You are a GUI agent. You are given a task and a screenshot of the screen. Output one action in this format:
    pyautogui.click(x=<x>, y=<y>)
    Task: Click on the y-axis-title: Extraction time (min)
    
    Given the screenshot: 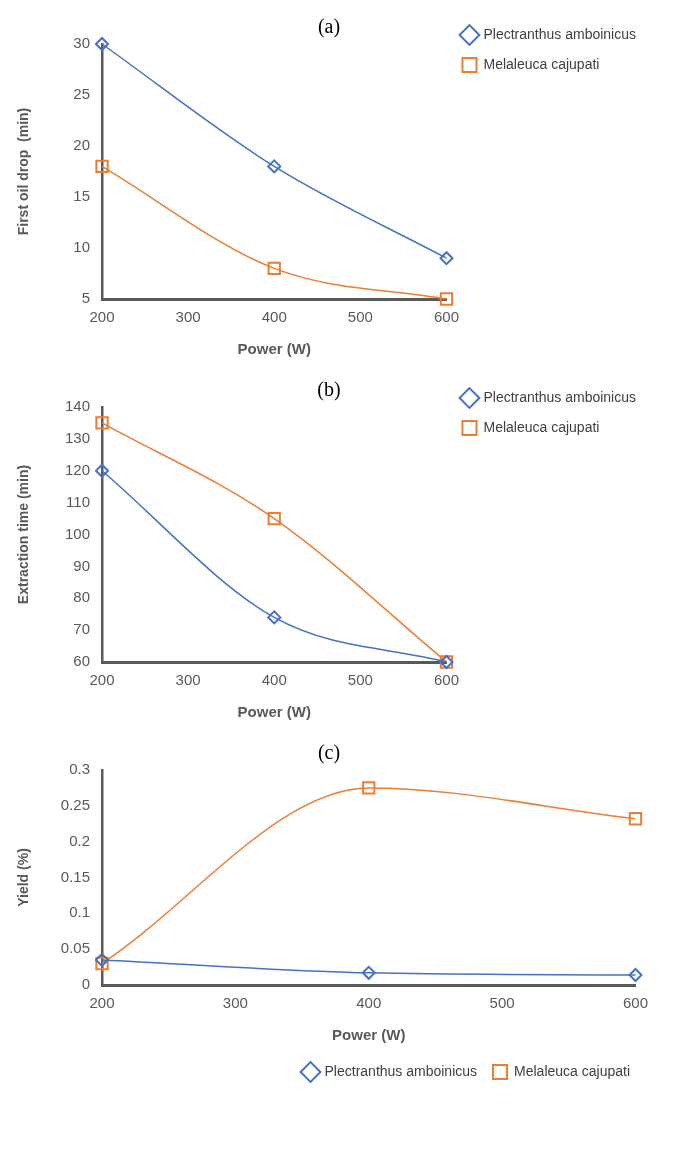 What is the action you would take?
    pyautogui.click(x=23, y=534)
    